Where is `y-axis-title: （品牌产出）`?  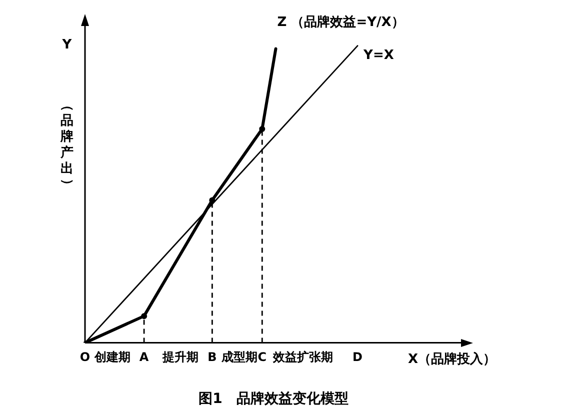
y-axis-title: （品牌产出） is located at coordinates (67, 145).